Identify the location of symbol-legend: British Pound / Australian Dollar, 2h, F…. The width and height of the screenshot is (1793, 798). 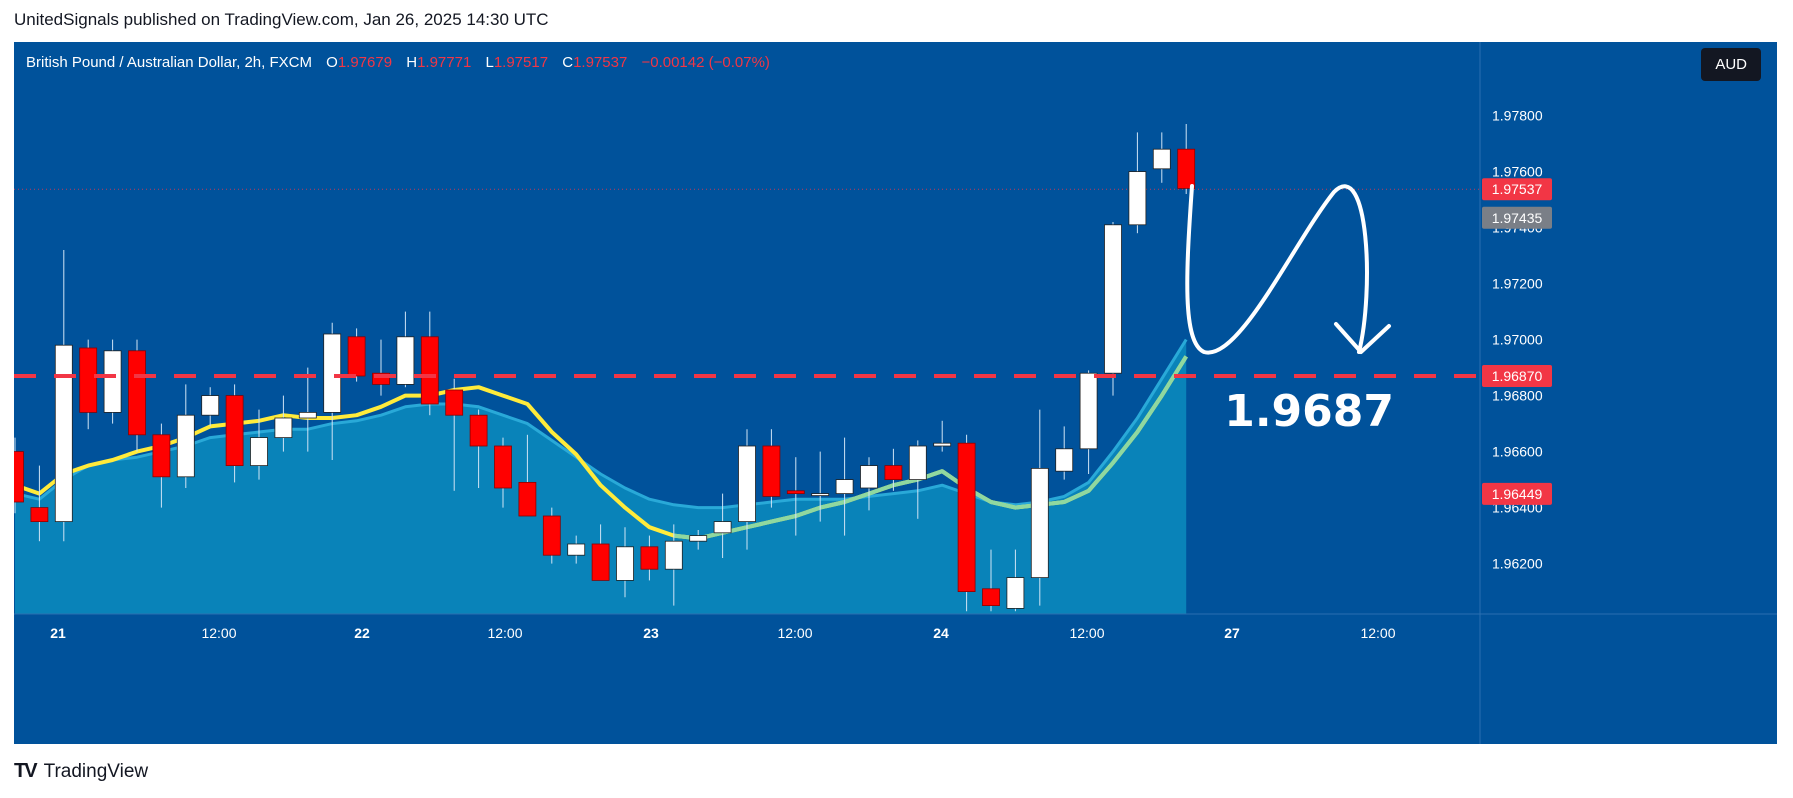
(398, 62).